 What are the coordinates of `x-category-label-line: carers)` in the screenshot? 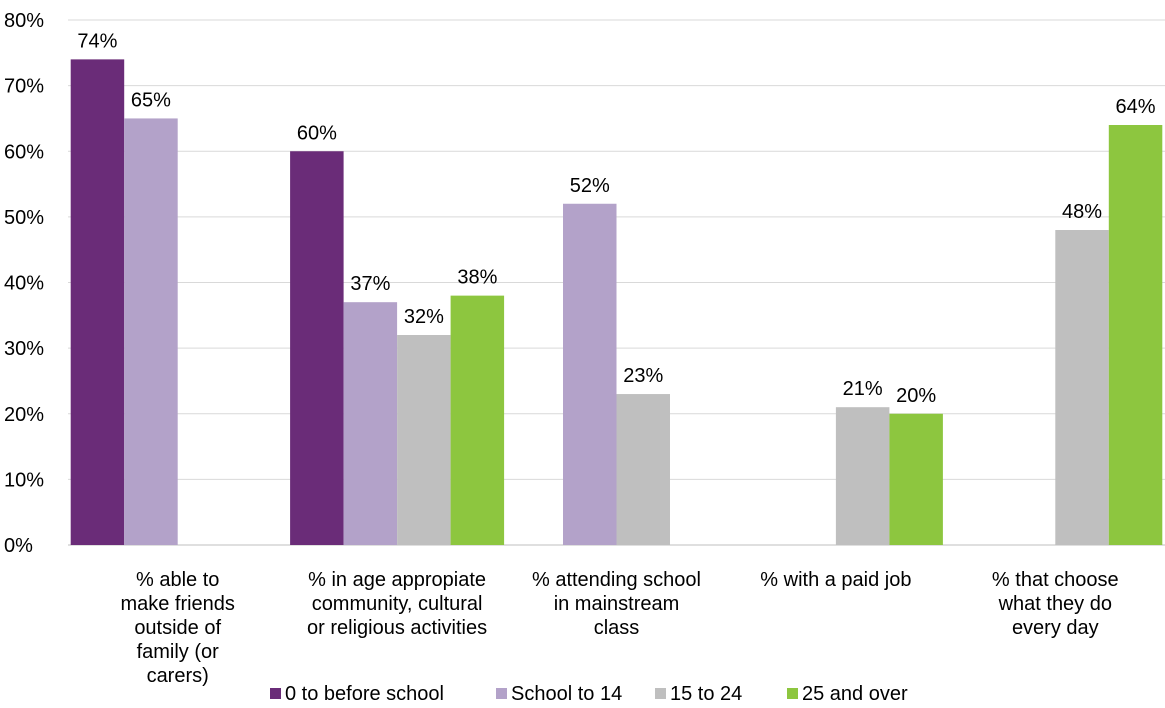 It's located at (177, 676).